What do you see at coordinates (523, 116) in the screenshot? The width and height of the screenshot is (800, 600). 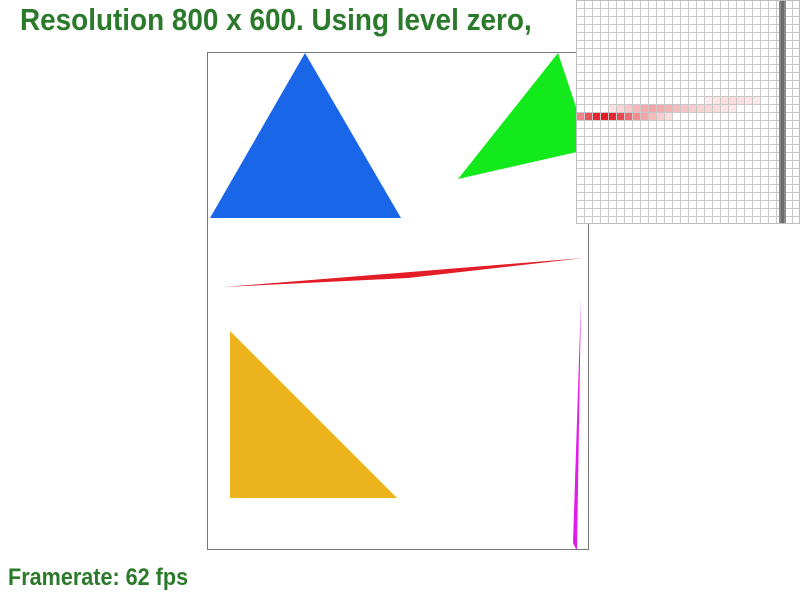 I see `green-triangle` at bounding box center [523, 116].